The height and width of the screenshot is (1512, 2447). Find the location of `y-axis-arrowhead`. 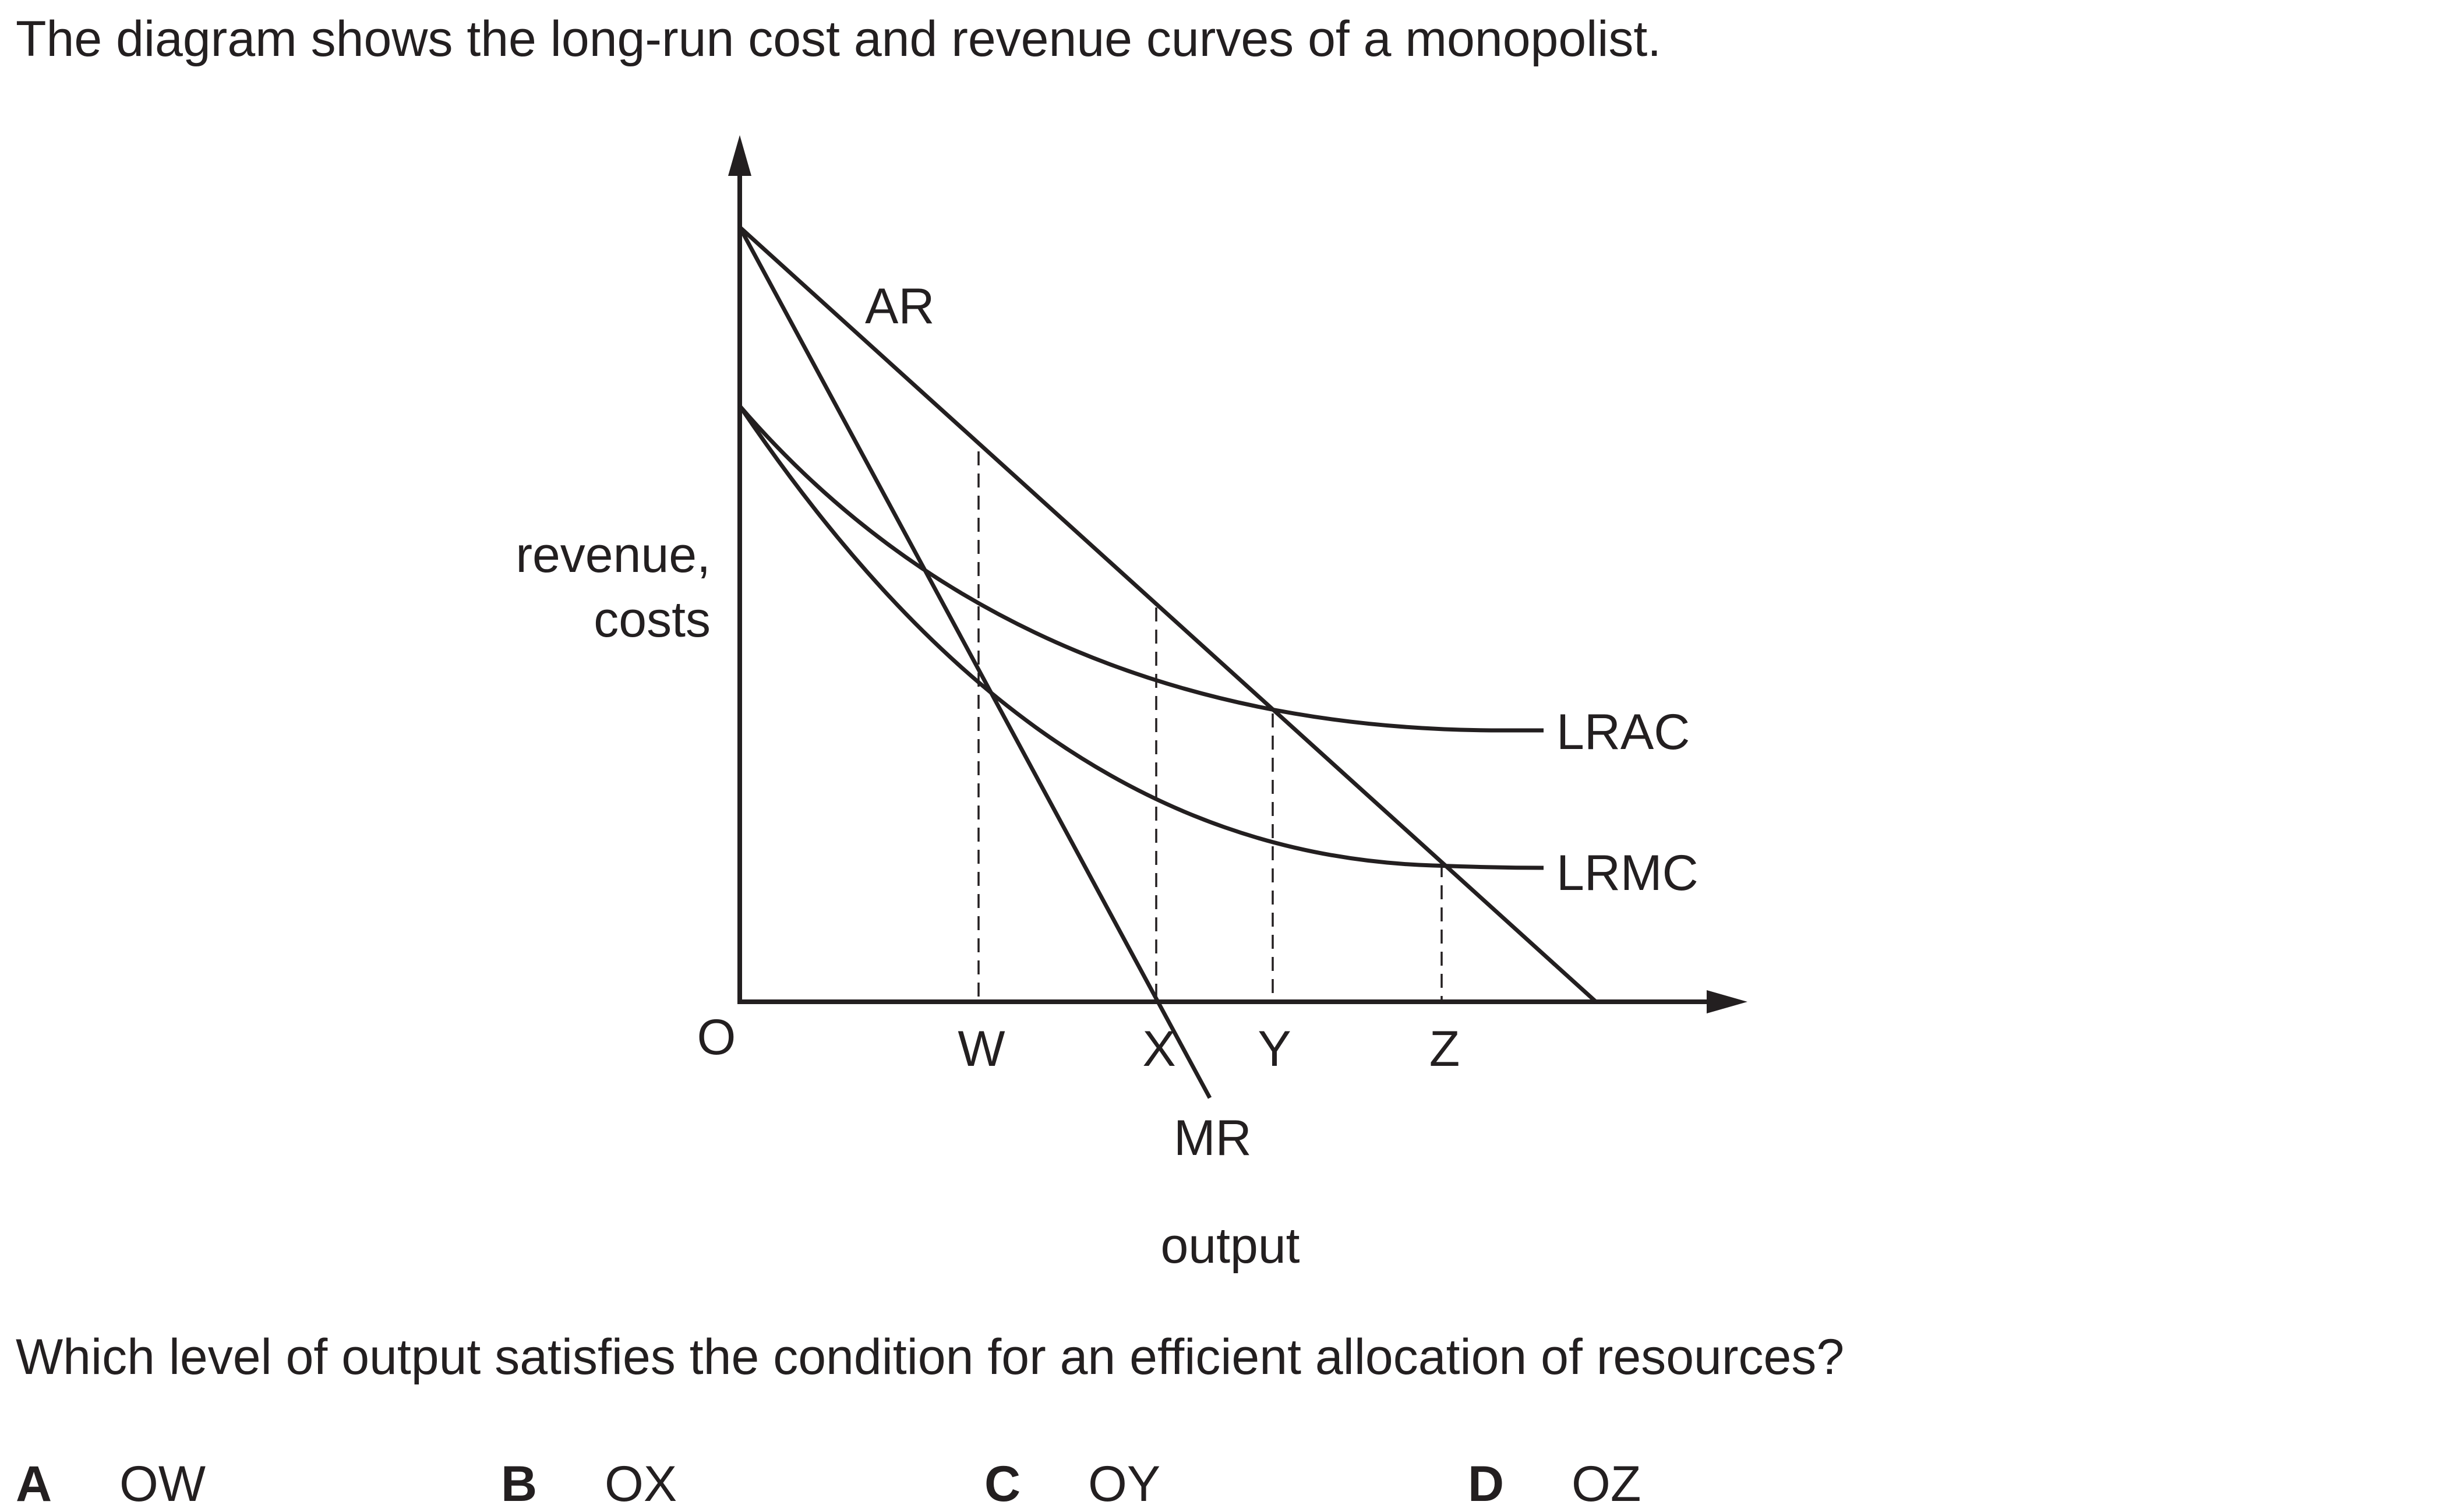

y-axis-arrowhead is located at coordinates (739, 156).